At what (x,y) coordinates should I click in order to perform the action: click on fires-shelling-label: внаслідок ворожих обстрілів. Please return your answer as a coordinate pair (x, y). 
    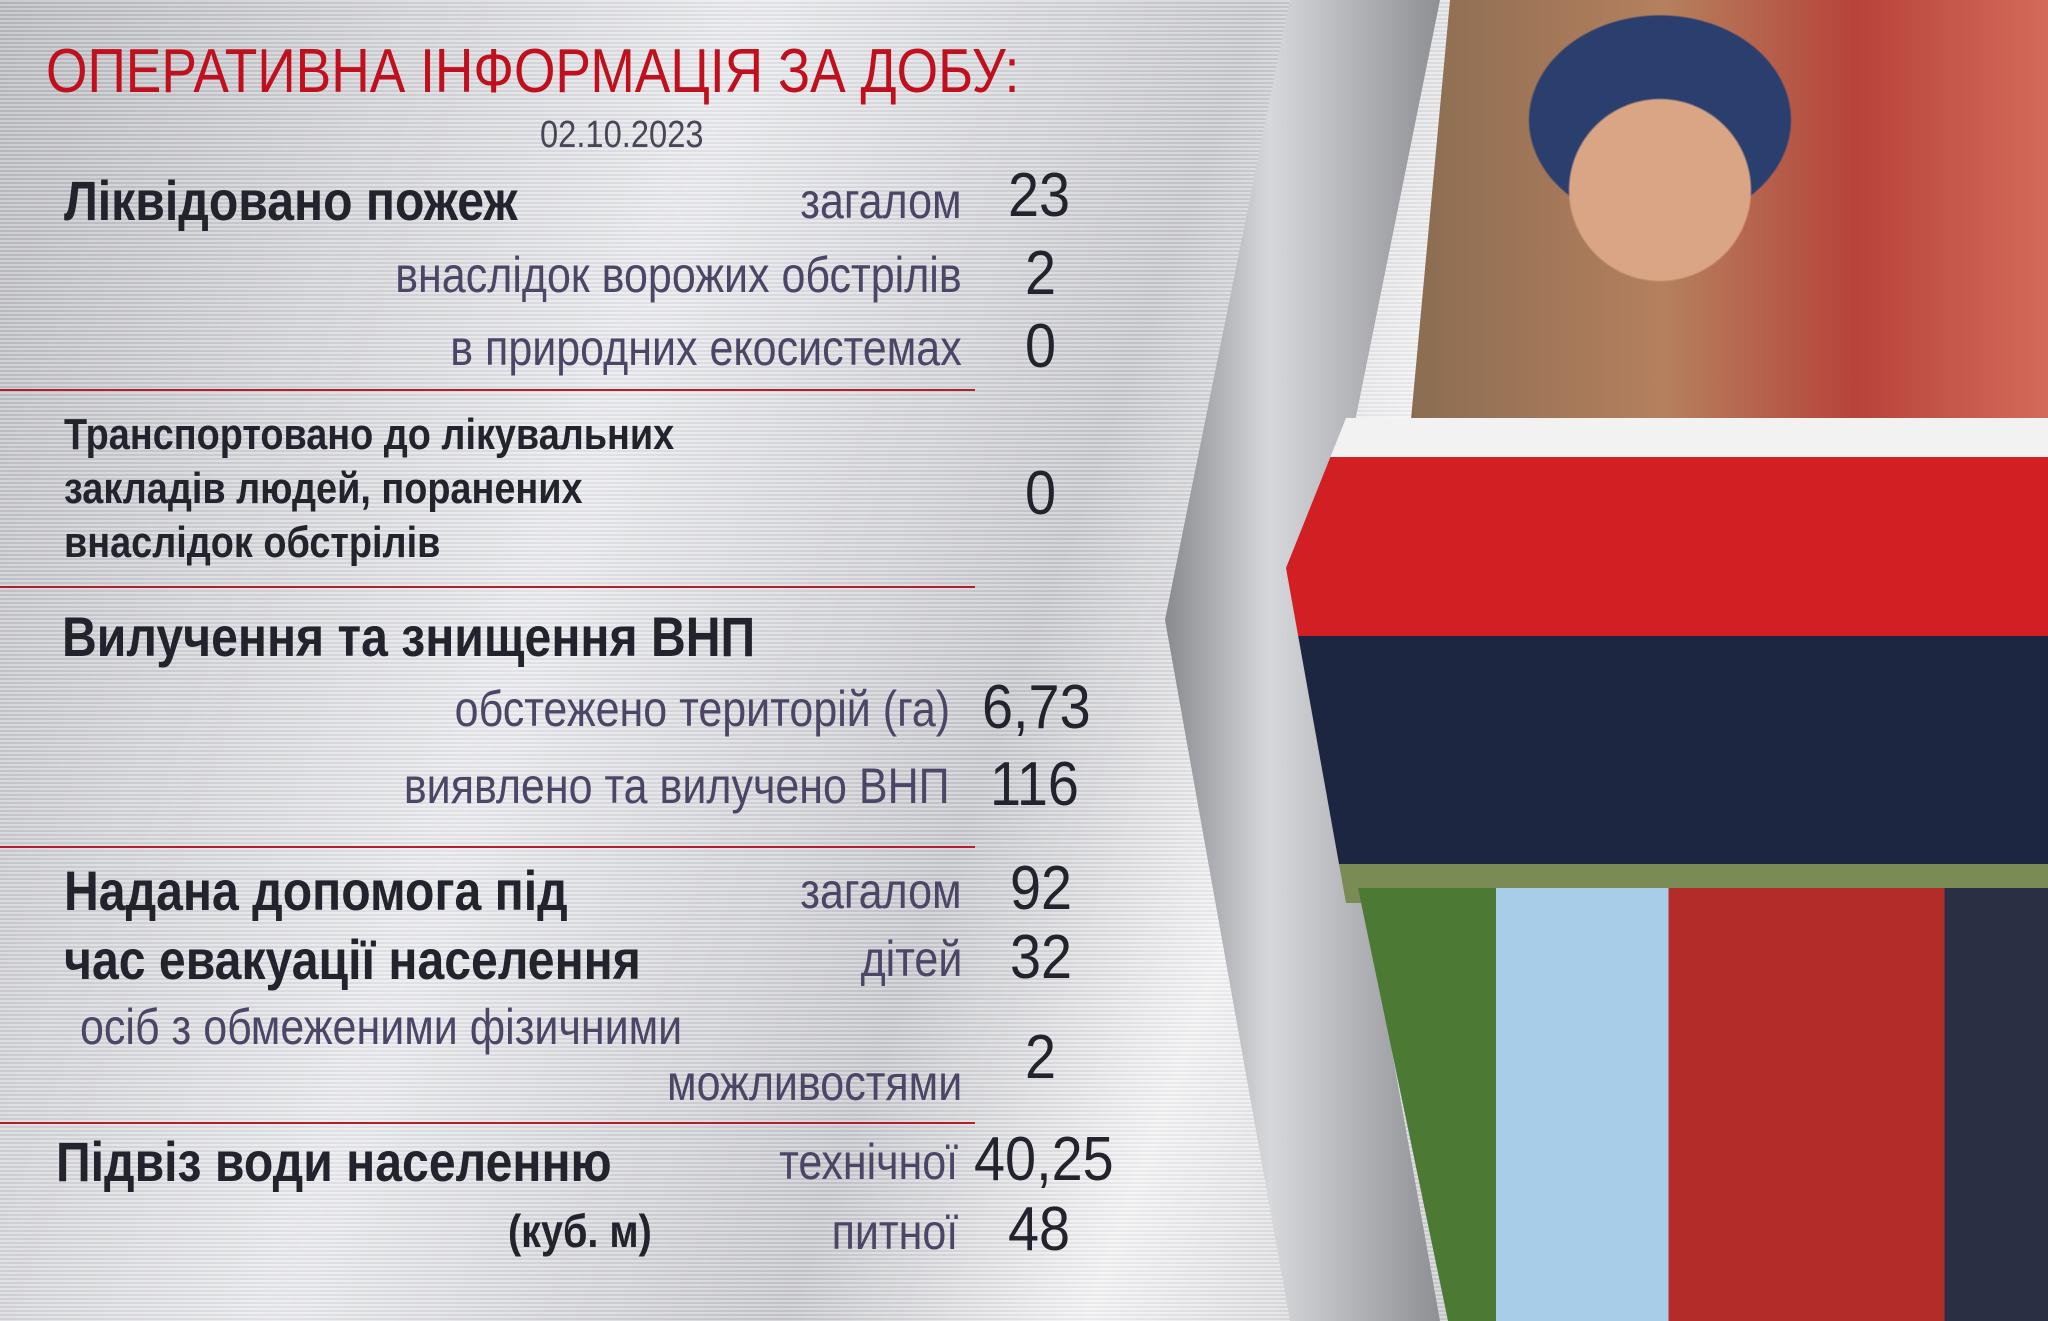
    Looking at the image, I should click on (678, 275).